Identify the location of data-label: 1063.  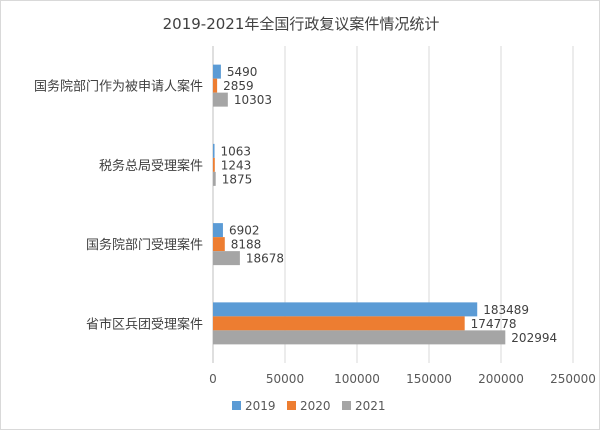
(236, 151).